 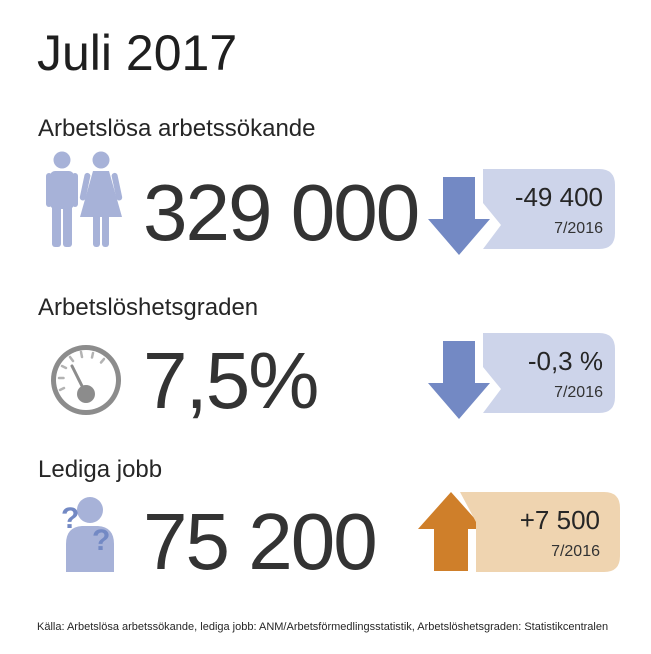 I want to click on vacant-jobs-value: 75 200, so click(x=260, y=541).